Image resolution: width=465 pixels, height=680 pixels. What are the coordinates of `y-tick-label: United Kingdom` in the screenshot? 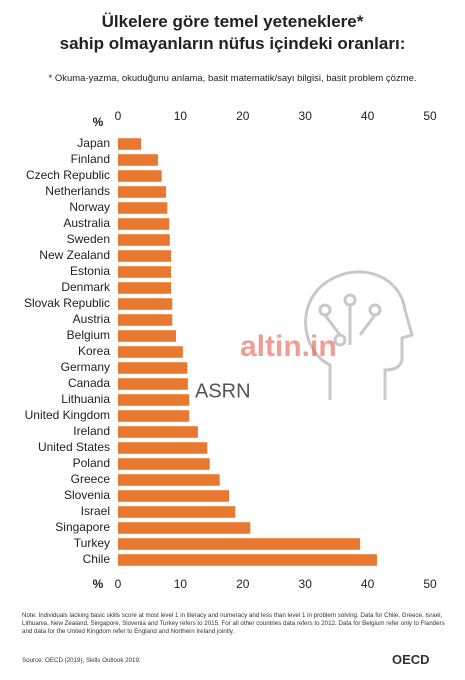 It's located at (67, 415).